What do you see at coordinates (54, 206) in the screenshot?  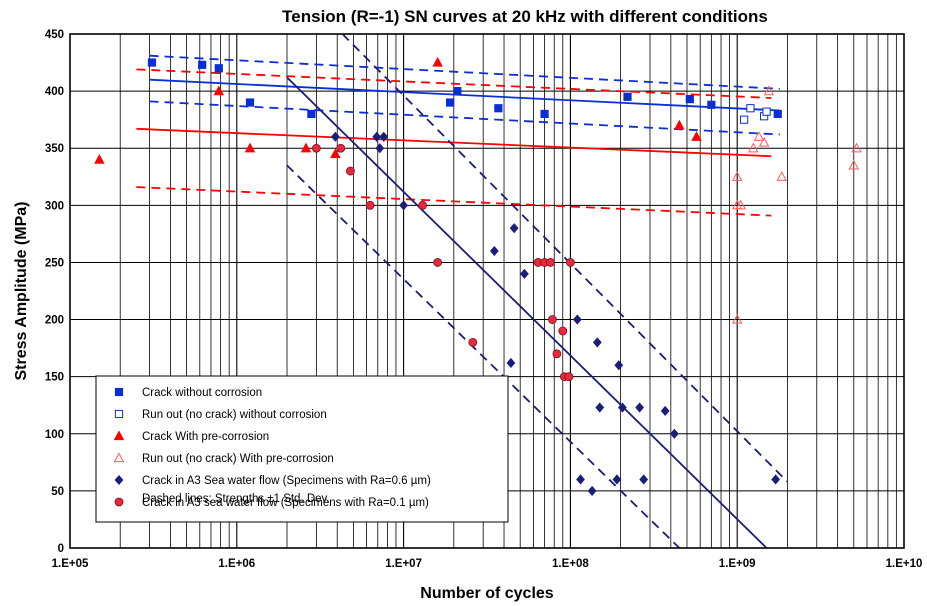 I see `y-tick-label: 300` at bounding box center [54, 206].